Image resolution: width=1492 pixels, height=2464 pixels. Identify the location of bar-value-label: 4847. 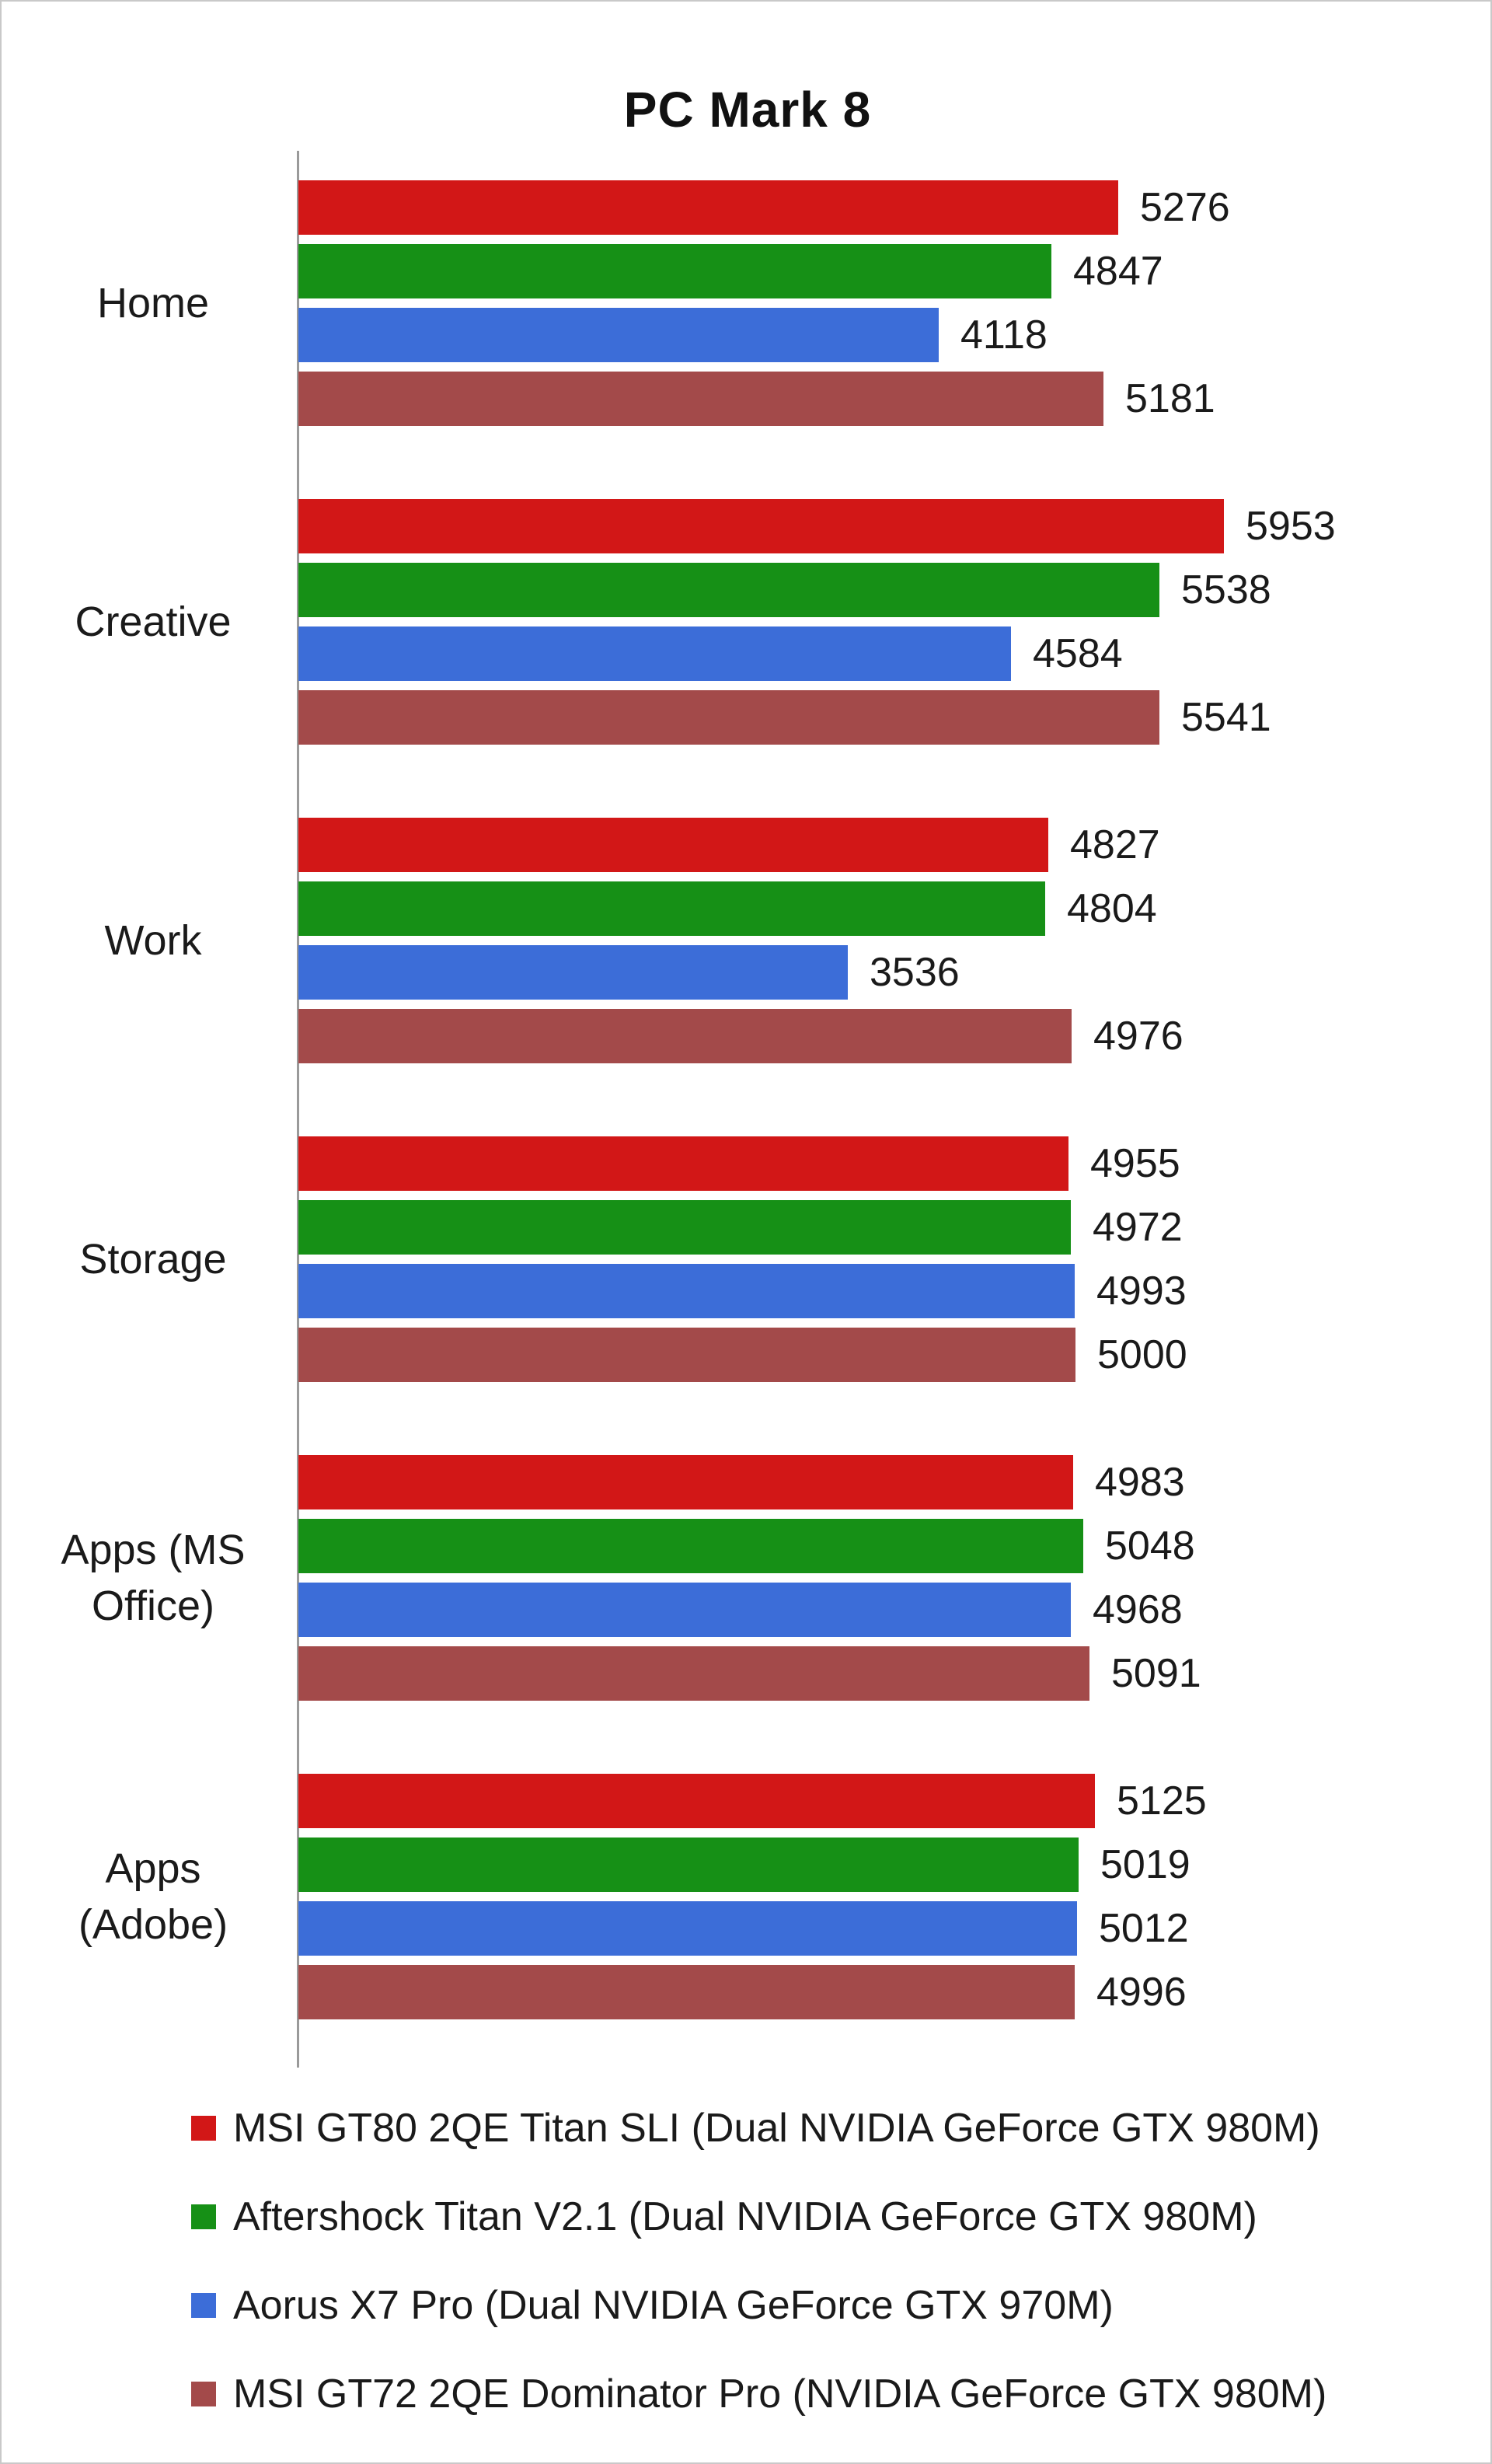
(1118, 271).